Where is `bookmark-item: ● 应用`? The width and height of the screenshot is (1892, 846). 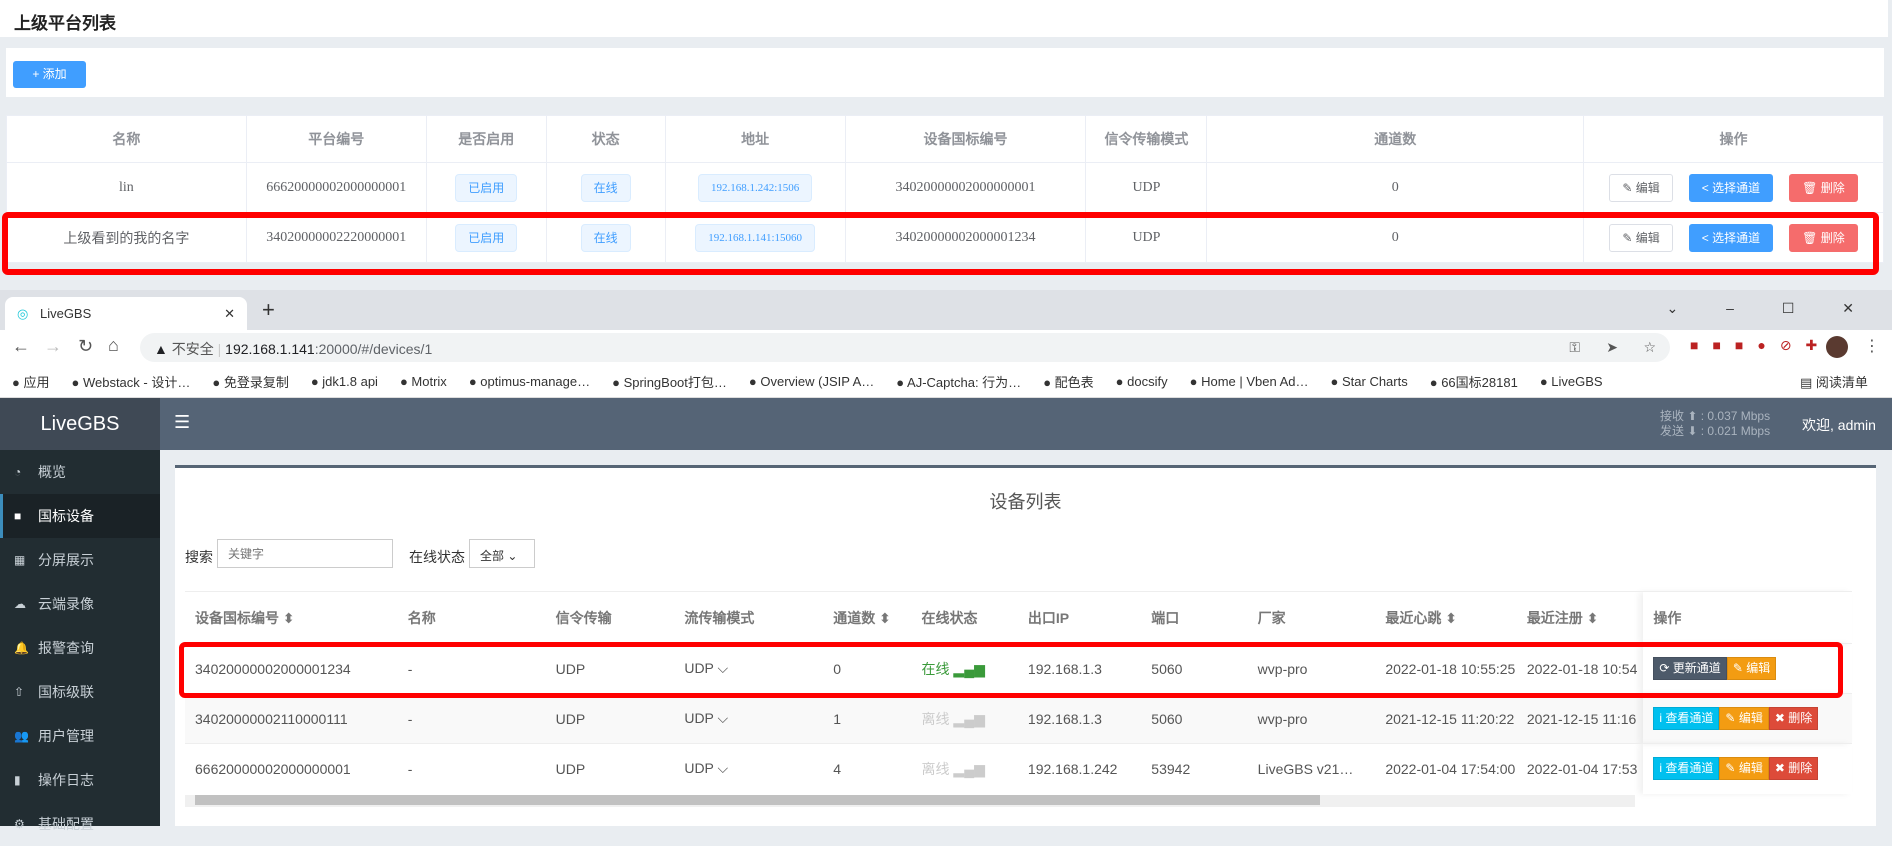
bookmark-item: ● 应用 is located at coordinates (31, 382).